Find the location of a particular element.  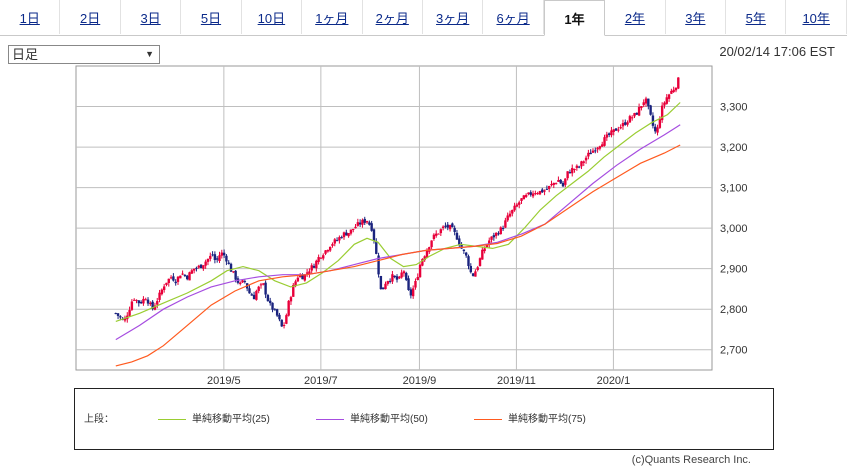

tab-3: 5日 is located at coordinates (211, 17).